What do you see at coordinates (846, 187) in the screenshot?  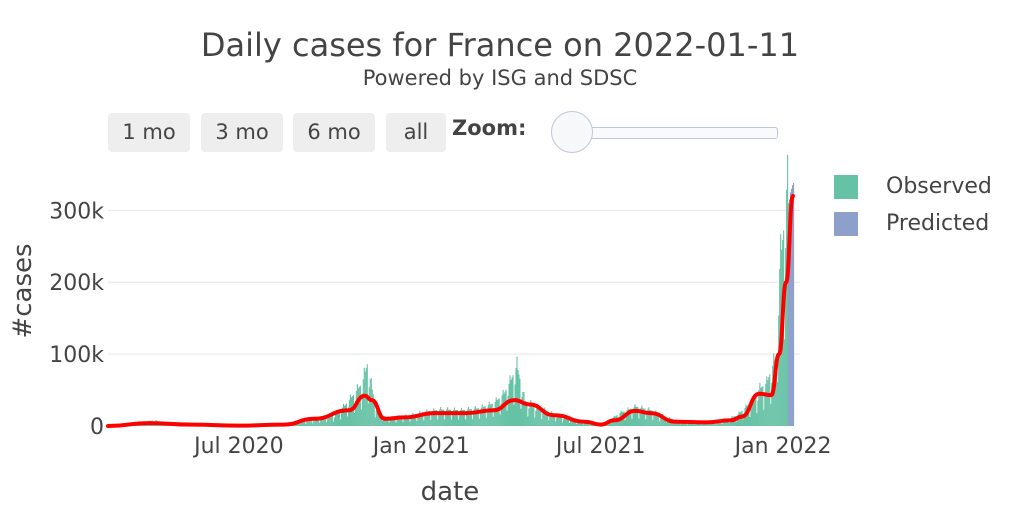 I see `legend-swatch-observed` at bounding box center [846, 187].